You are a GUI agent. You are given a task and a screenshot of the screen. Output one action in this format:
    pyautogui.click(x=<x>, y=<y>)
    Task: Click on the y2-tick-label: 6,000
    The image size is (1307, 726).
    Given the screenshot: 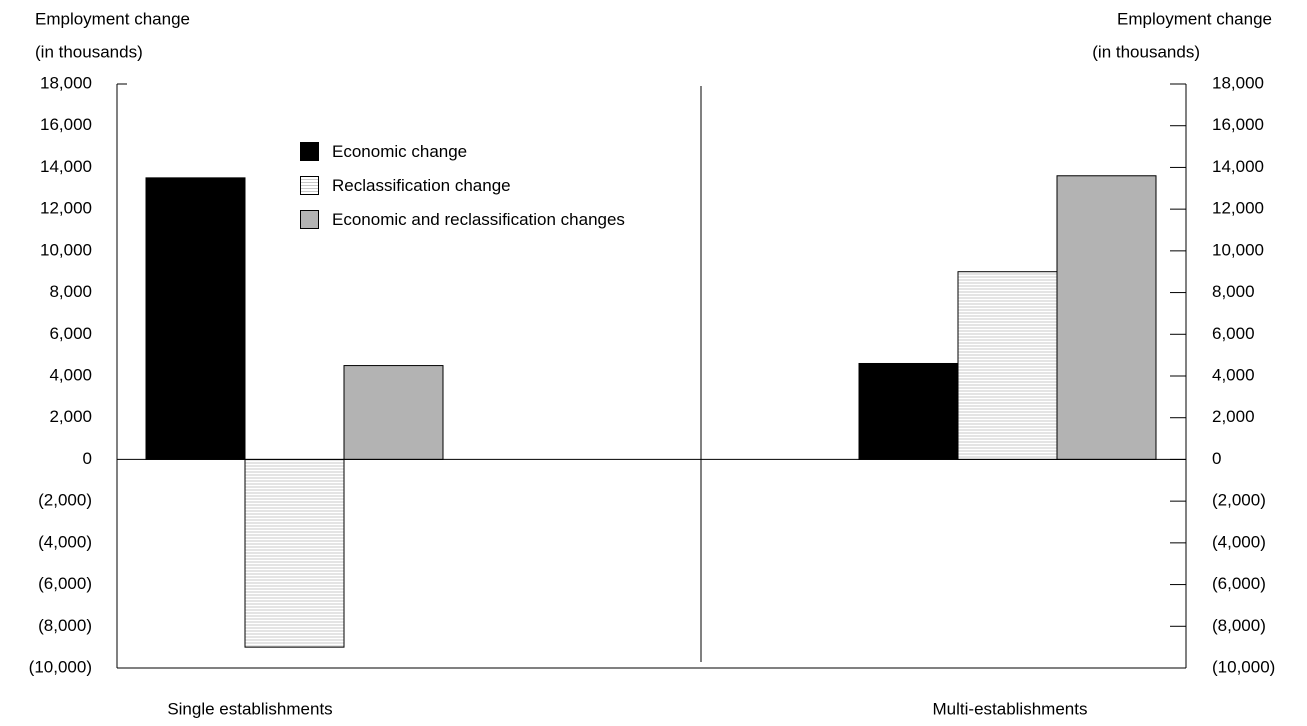 What is the action you would take?
    pyautogui.click(x=1233, y=333)
    